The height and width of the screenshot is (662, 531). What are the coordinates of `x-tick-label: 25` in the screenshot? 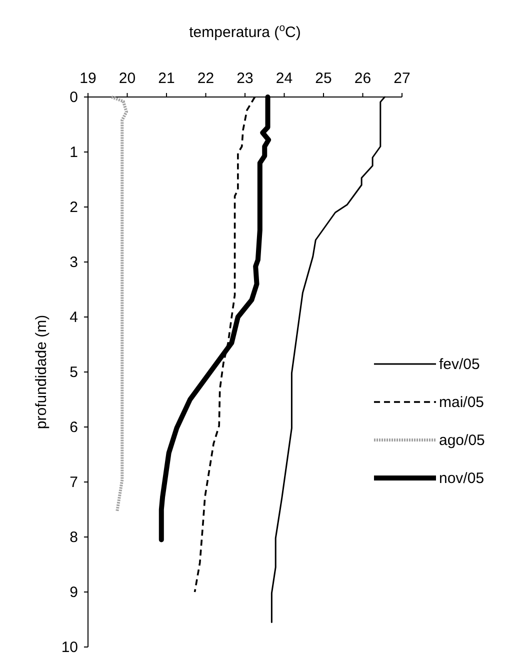 It's located at (323, 78).